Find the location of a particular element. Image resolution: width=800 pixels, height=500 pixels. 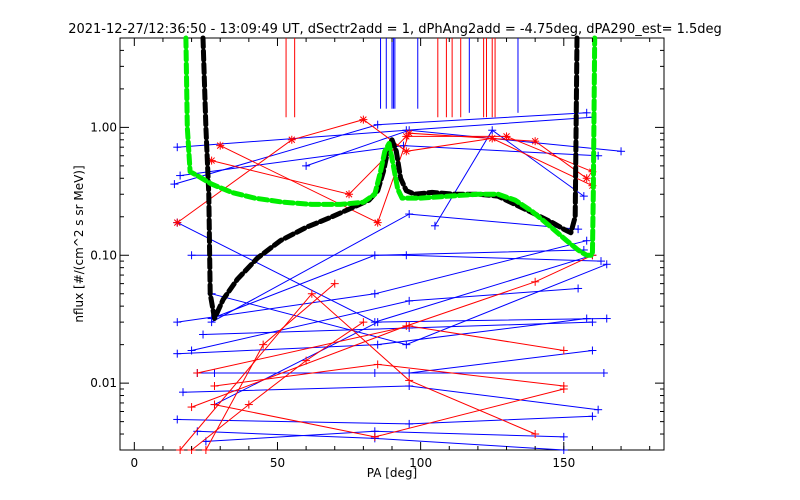

y-axis-label: nflux [#/(cm^2 s sr MeV)] is located at coordinates (79, 243).